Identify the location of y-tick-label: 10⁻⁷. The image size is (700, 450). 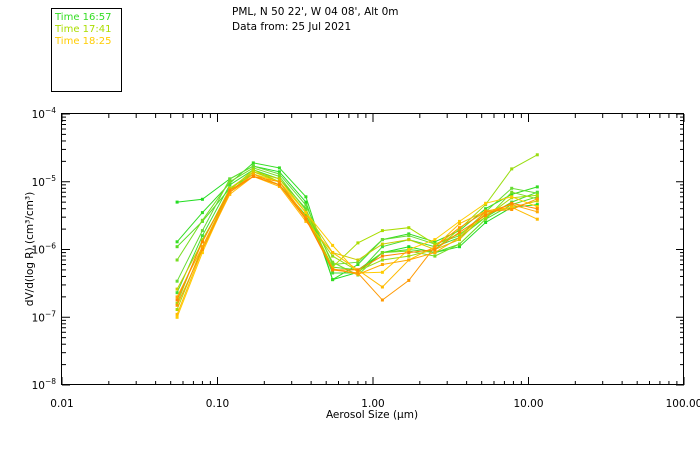
(44, 316).